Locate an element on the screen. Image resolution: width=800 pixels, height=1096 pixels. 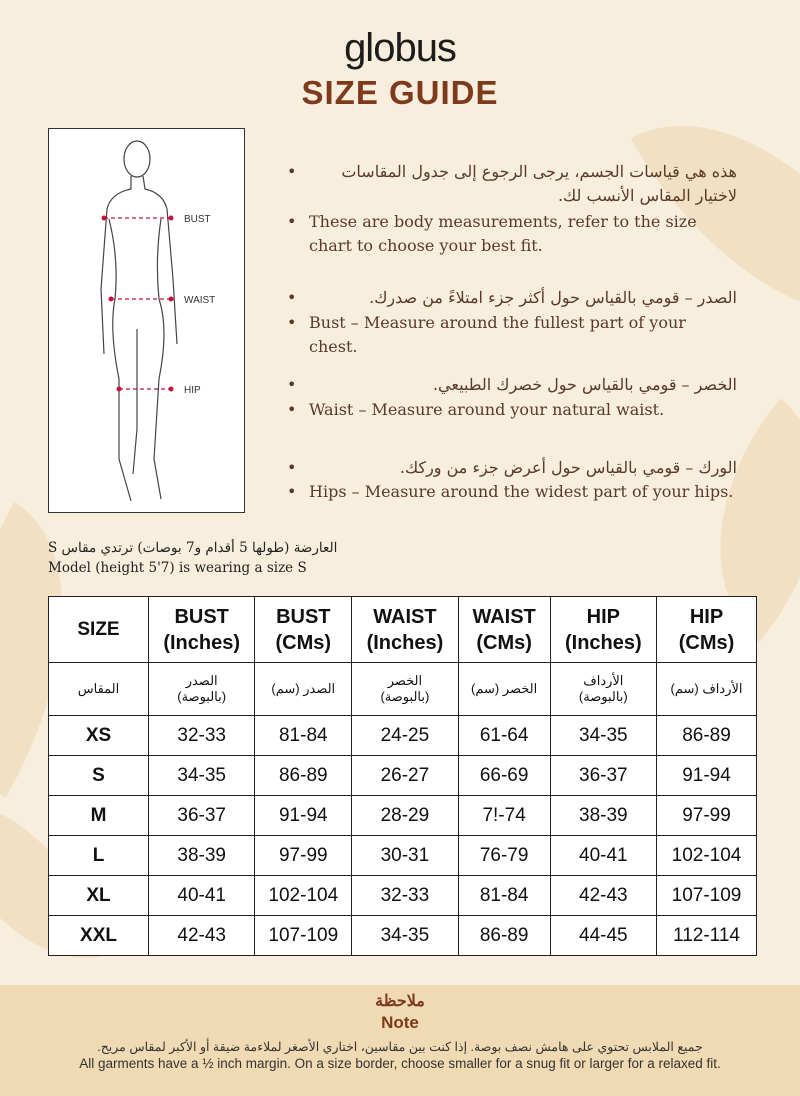
table-row: M 36-37 91-94 28-29 7!-74 38-39 97-99 is located at coordinates (402, 815).